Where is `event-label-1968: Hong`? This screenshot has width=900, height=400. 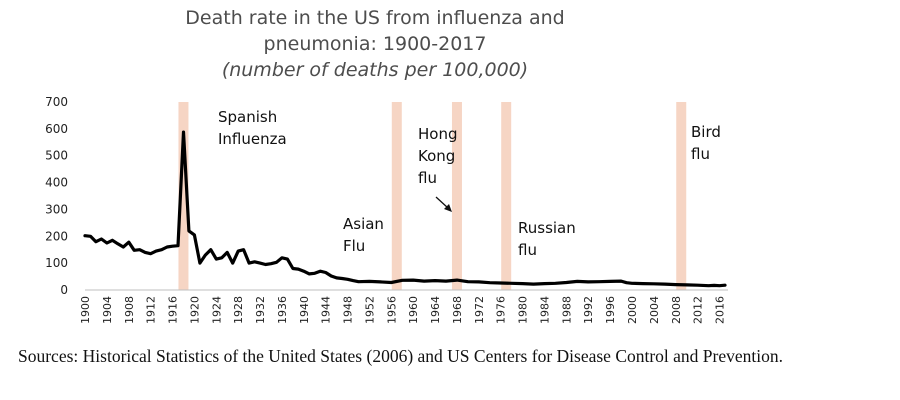 event-label-1968: Hong is located at coordinates (438, 134).